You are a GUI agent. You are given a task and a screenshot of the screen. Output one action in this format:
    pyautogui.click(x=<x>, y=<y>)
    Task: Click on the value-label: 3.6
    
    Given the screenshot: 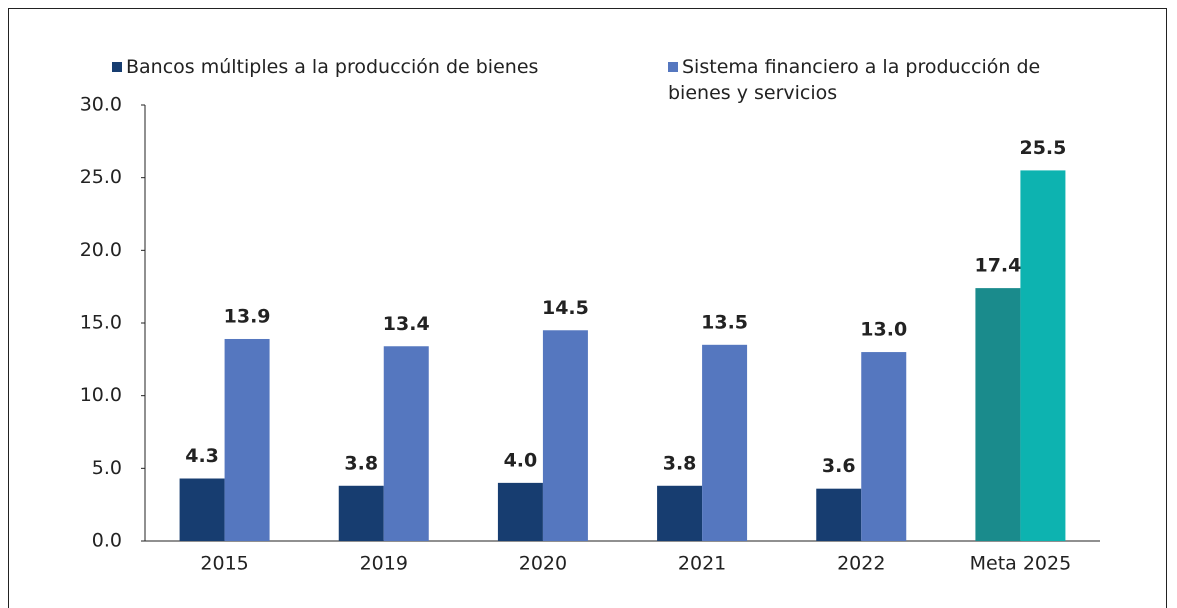 What is the action you would take?
    pyautogui.click(x=839, y=466)
    